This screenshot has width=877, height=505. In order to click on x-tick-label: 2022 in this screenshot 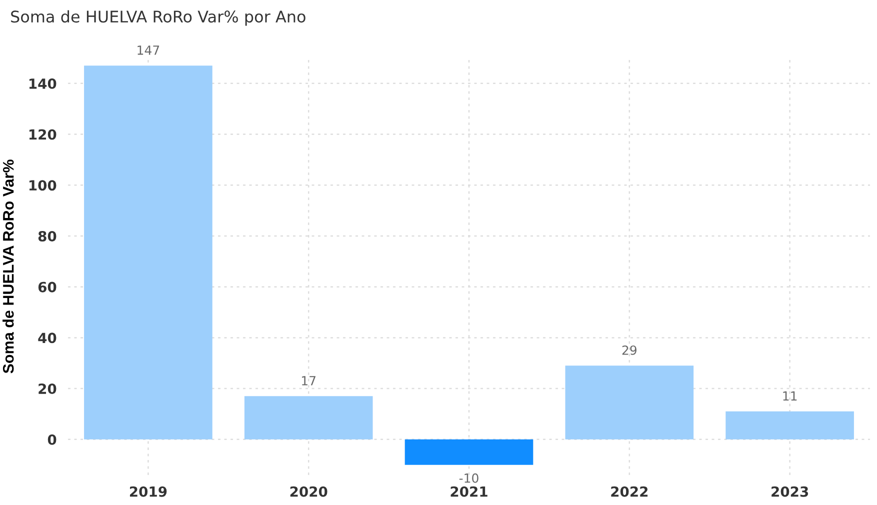, I will do `click(629, 491)`.